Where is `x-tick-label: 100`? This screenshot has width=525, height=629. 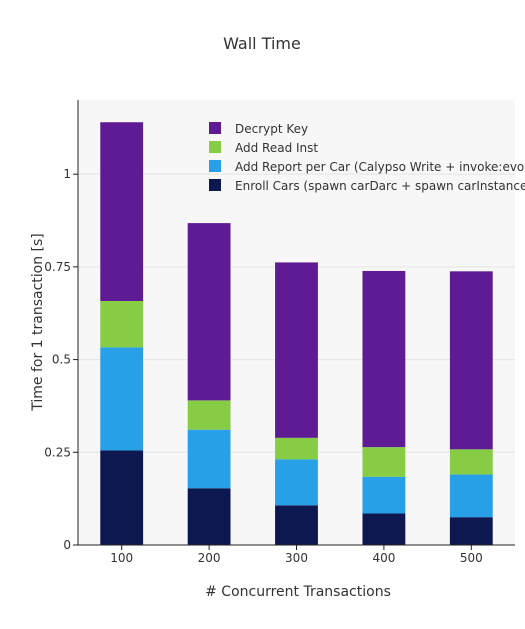 x-tick-label: 100 is located at coordinates (121, 558).